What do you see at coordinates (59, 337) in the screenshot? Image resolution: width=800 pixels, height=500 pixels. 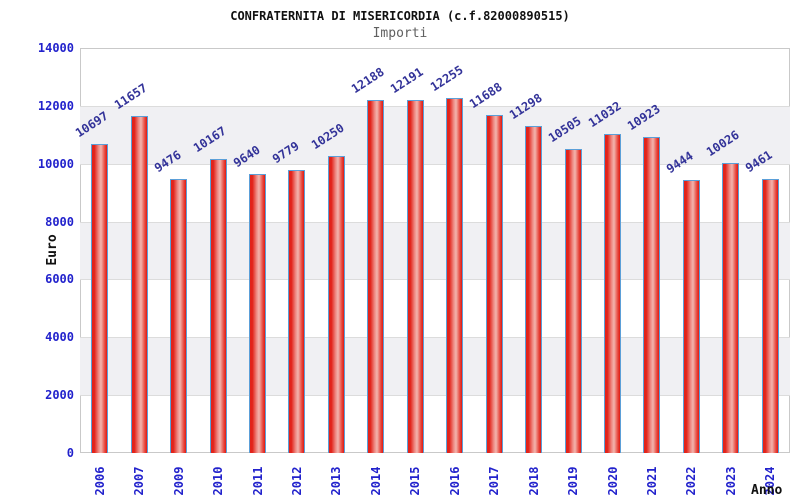 I see `y-tick-label: 4000` at bounding box center [59, 337].